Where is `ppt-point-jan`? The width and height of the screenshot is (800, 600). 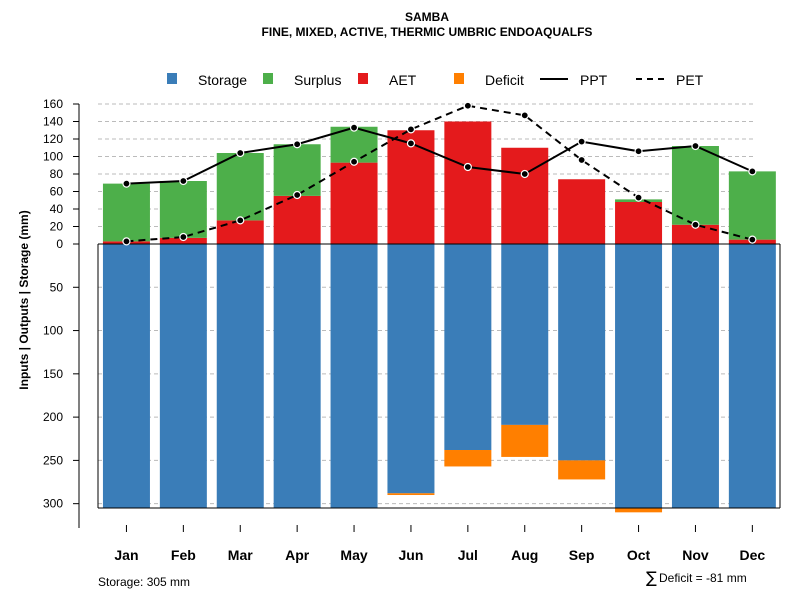
ppt-point-jan is located at coordinates (126, 183).